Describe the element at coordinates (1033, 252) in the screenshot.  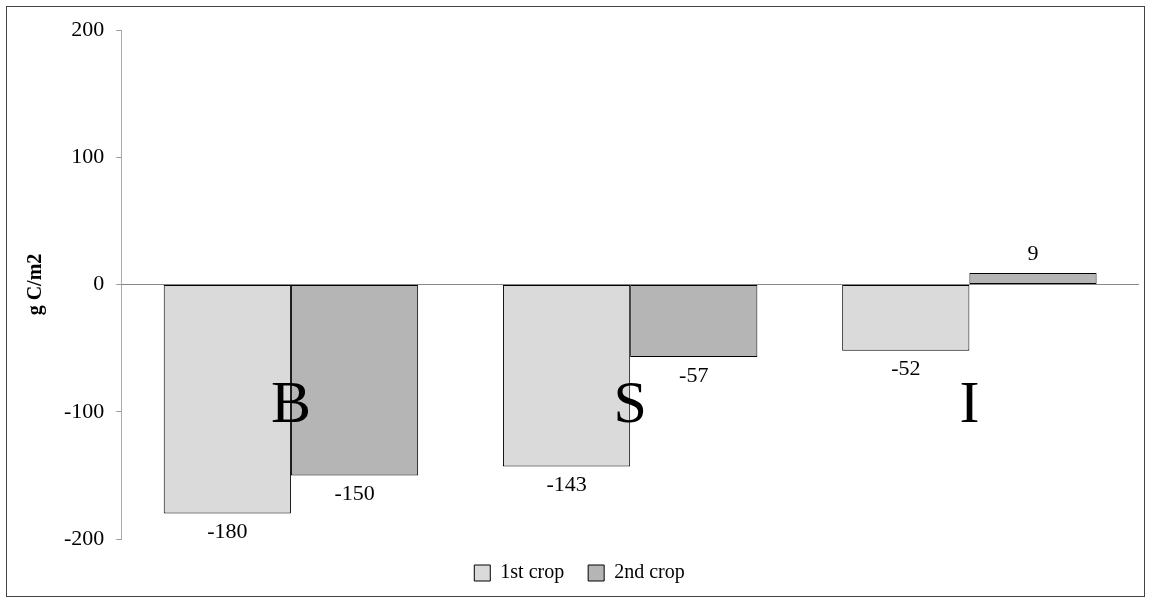
I see `data-label: 9` at that location.